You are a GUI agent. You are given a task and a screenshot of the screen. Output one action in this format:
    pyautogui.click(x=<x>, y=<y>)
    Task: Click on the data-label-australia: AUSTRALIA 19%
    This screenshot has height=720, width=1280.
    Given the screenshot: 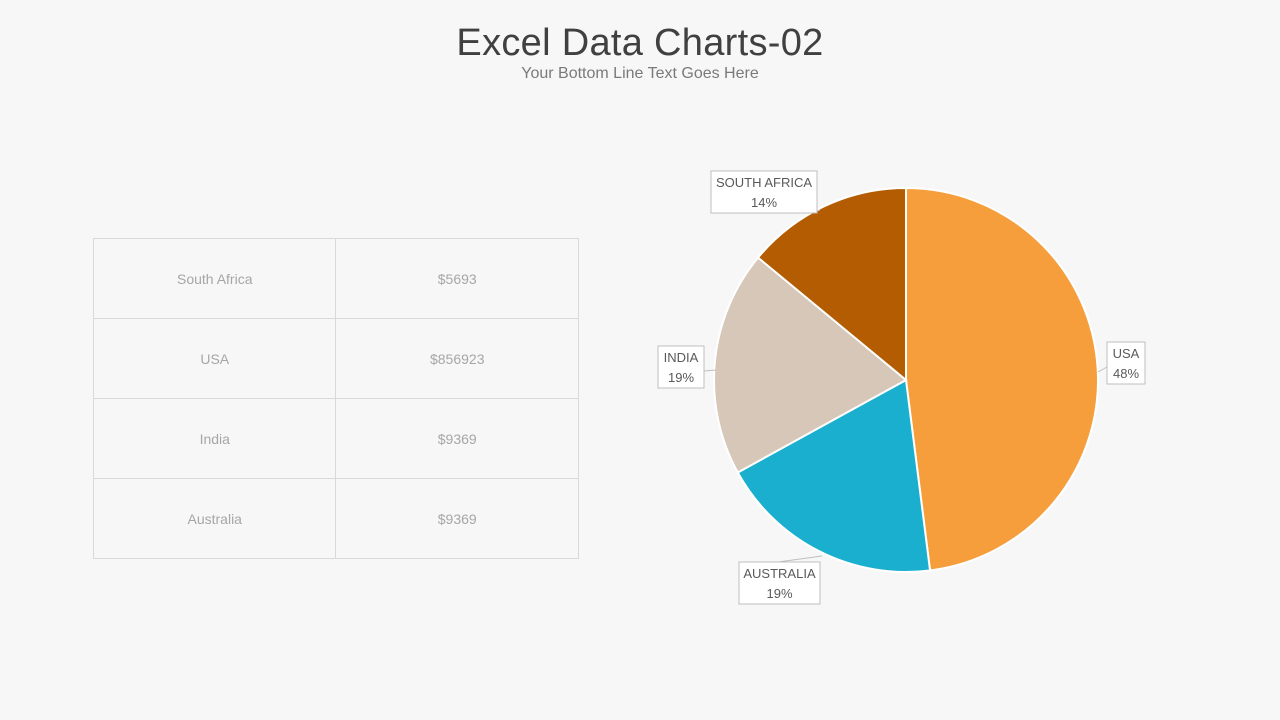 What is the action you would take?
    pyautogui.click(x=780, y=580)
    